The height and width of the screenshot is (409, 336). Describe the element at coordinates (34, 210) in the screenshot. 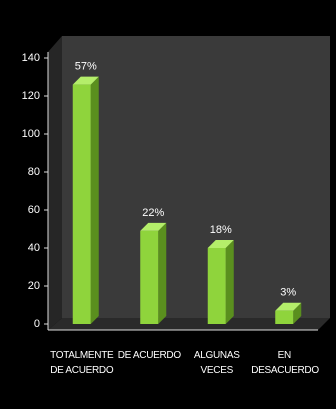

I see `y-tick-label: 60` at that location.